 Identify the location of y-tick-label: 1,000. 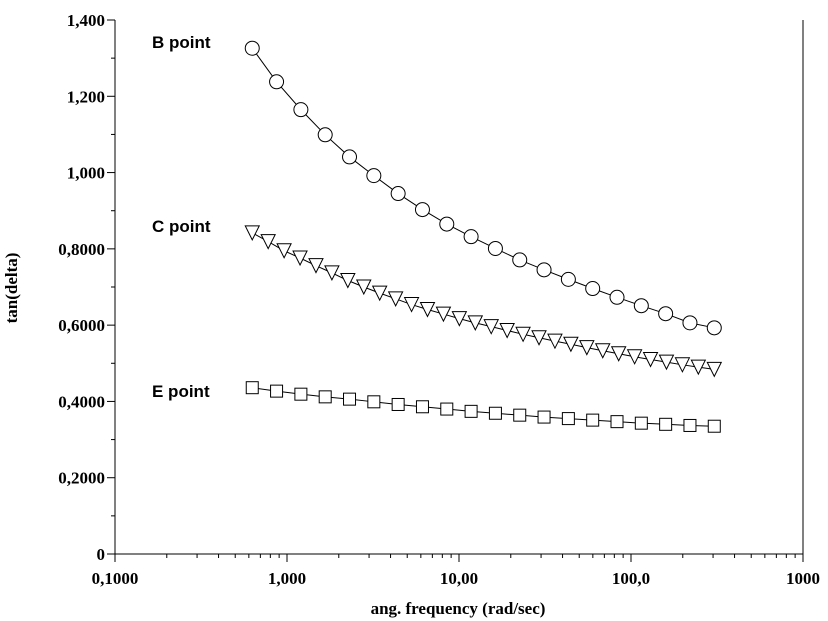
(86, 173).